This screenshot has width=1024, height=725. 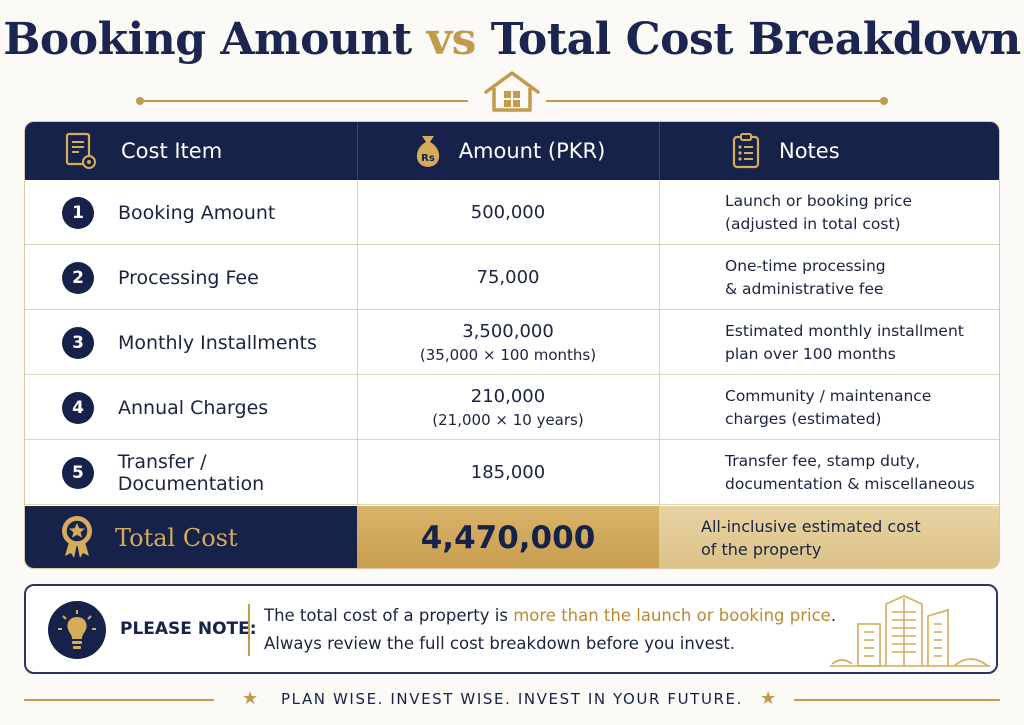 I want to click on row-number: 1, so click(x=78, y=212).